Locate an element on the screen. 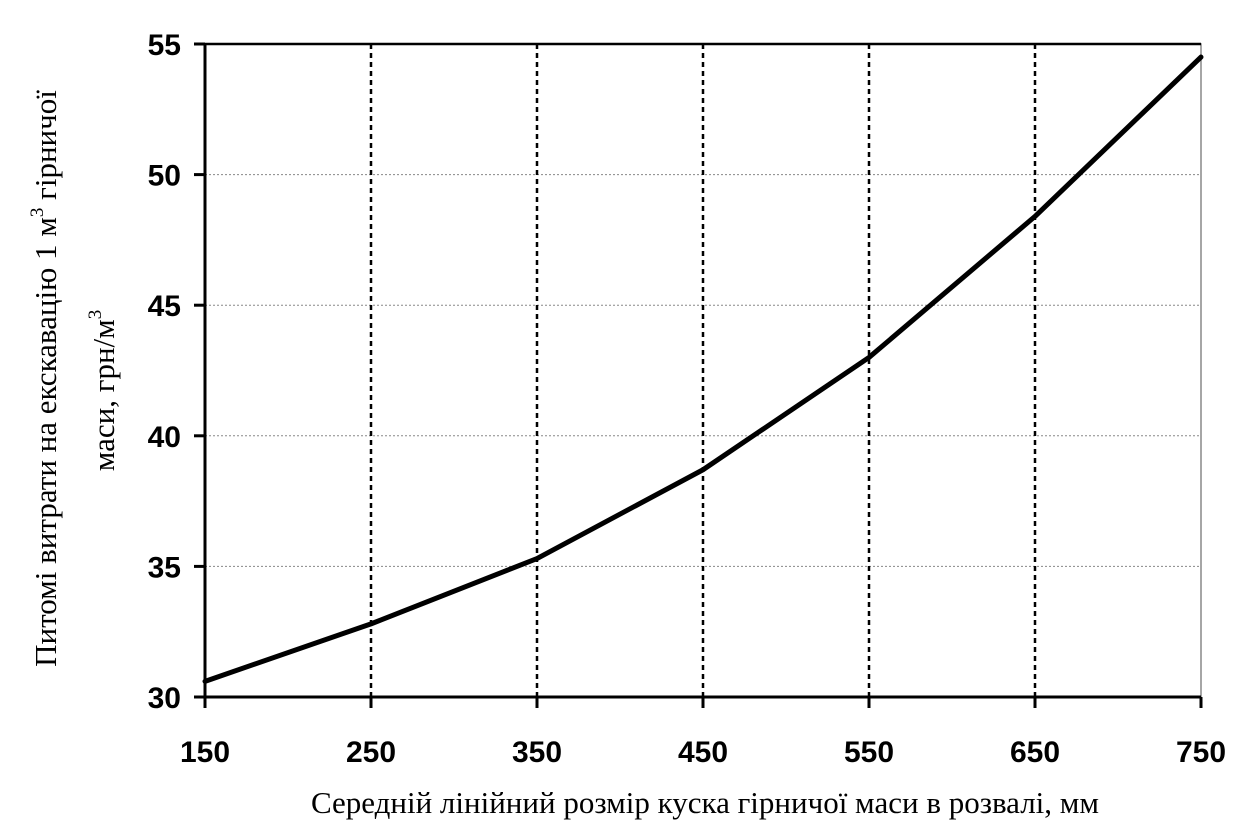  y-axis-title-line2-main: маси, грн/м is located at coordinates (103, 395).